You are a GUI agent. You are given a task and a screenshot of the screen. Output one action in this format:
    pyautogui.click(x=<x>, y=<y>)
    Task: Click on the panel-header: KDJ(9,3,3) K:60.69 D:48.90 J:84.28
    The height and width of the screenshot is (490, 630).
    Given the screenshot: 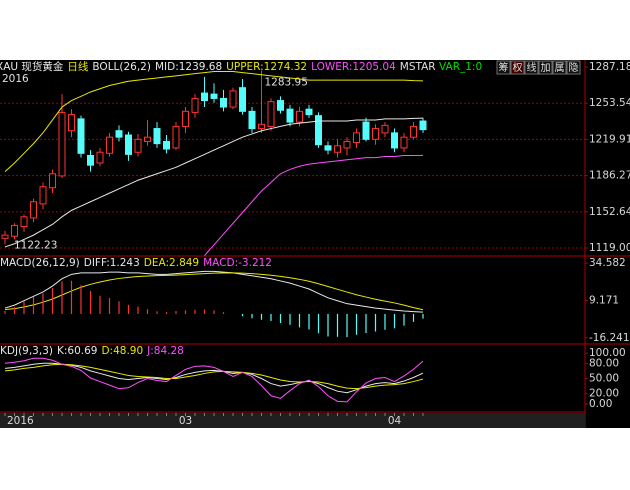 What is the action you would take?
    pyautogui.click(x=92, y=351)
    